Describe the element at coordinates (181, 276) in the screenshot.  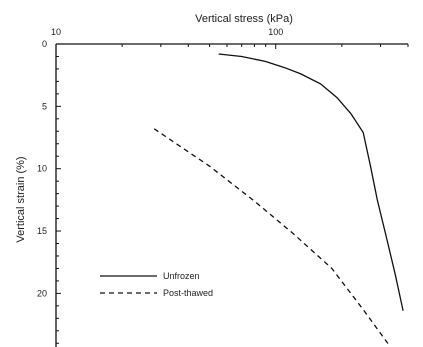
I see `legend-label: Unfrozen` at that location.